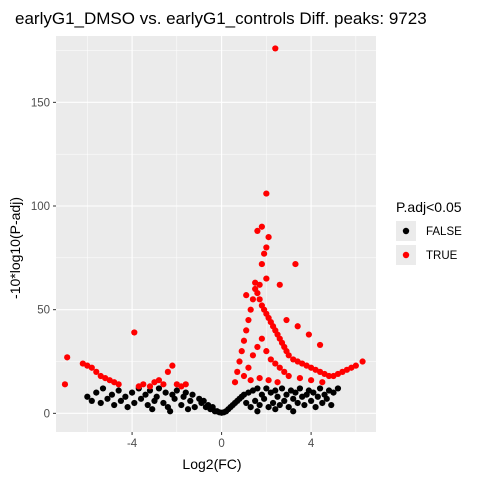 This screenshot has height=480, width=480. Describe the element at coordinates (211, 464) in the screenshot. I see `x-axis-title: Log2(FC)` at that location.